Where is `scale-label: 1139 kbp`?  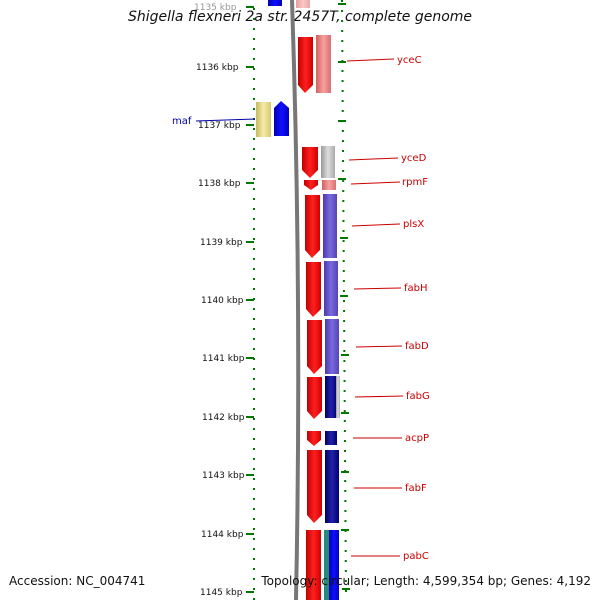 scale-label: 1139 kbp is located at coordinates (221, 243).